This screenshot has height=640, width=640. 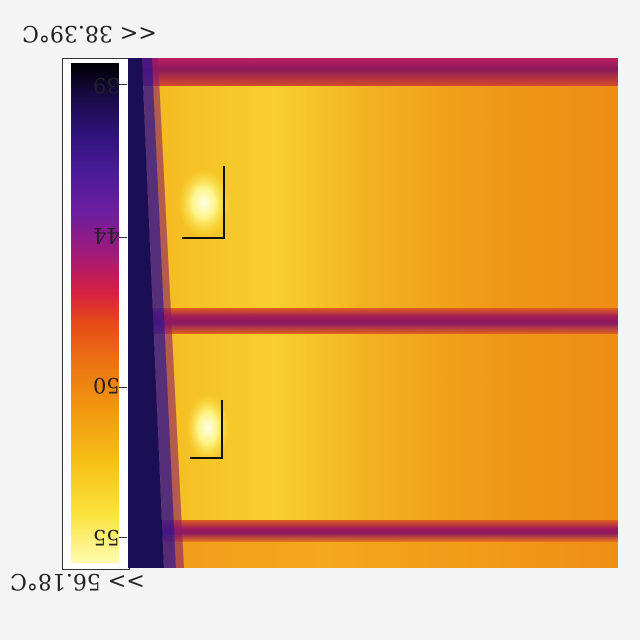 What do you see at coordinates (106, 537) in the screenshot?
I see `tick-label: 55` at bounding box center [106, 537].